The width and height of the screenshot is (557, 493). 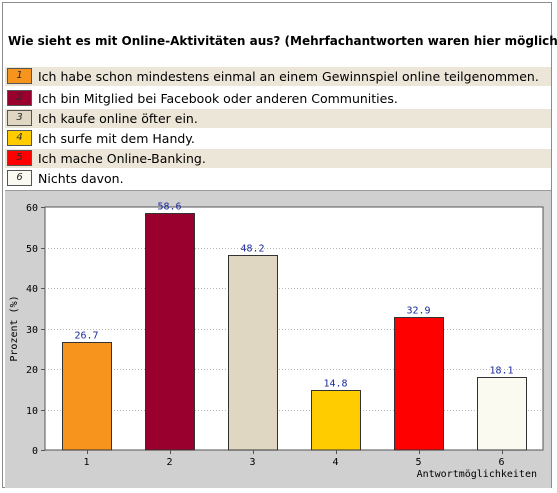 I want to click on x-tick-label: 5, so click(x=418, y=462).